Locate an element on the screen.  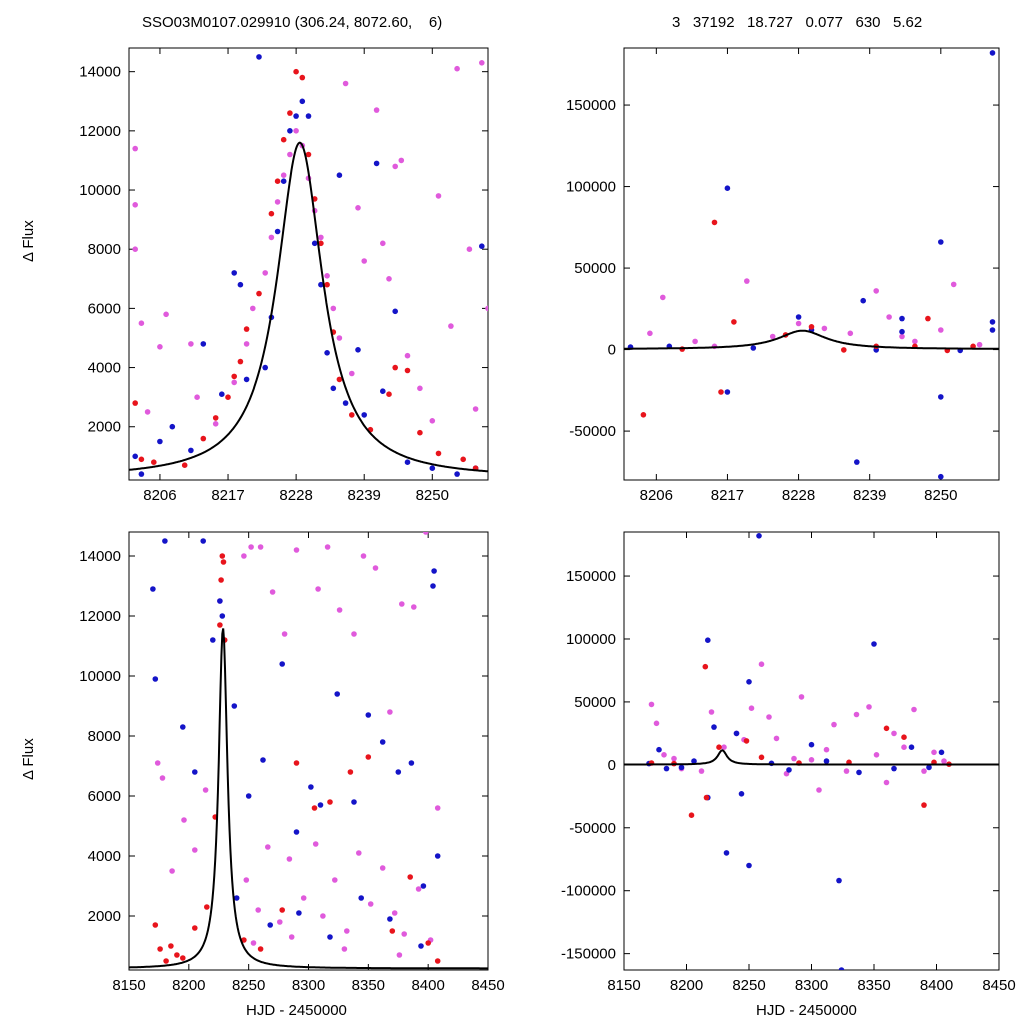
model-curve is located at coordinates (811, 757).